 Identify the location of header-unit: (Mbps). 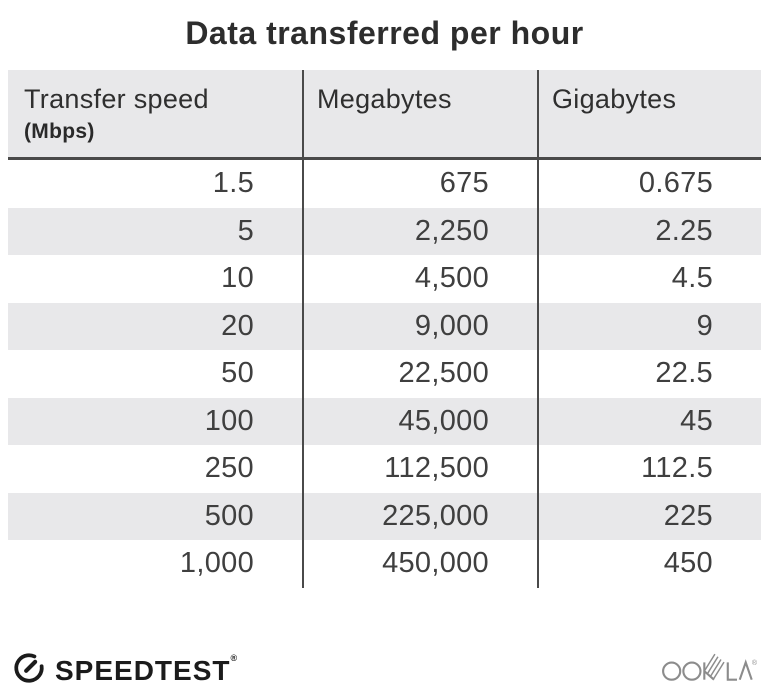
(59, 131).